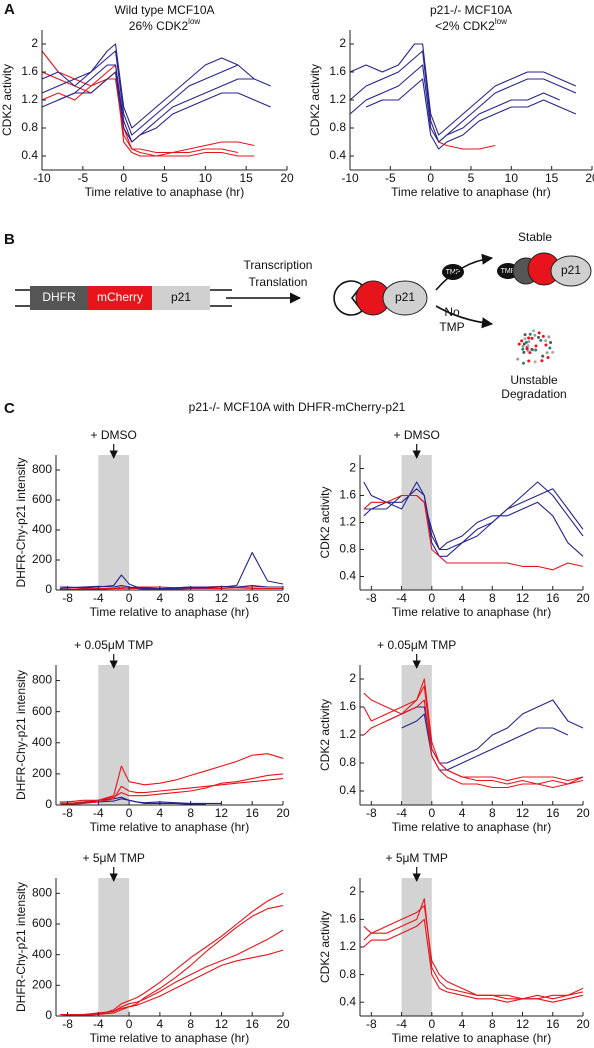  Describe the element at coordinates (533, 394) in the screenshot. I see `unstable-label: Degradation` at that location.